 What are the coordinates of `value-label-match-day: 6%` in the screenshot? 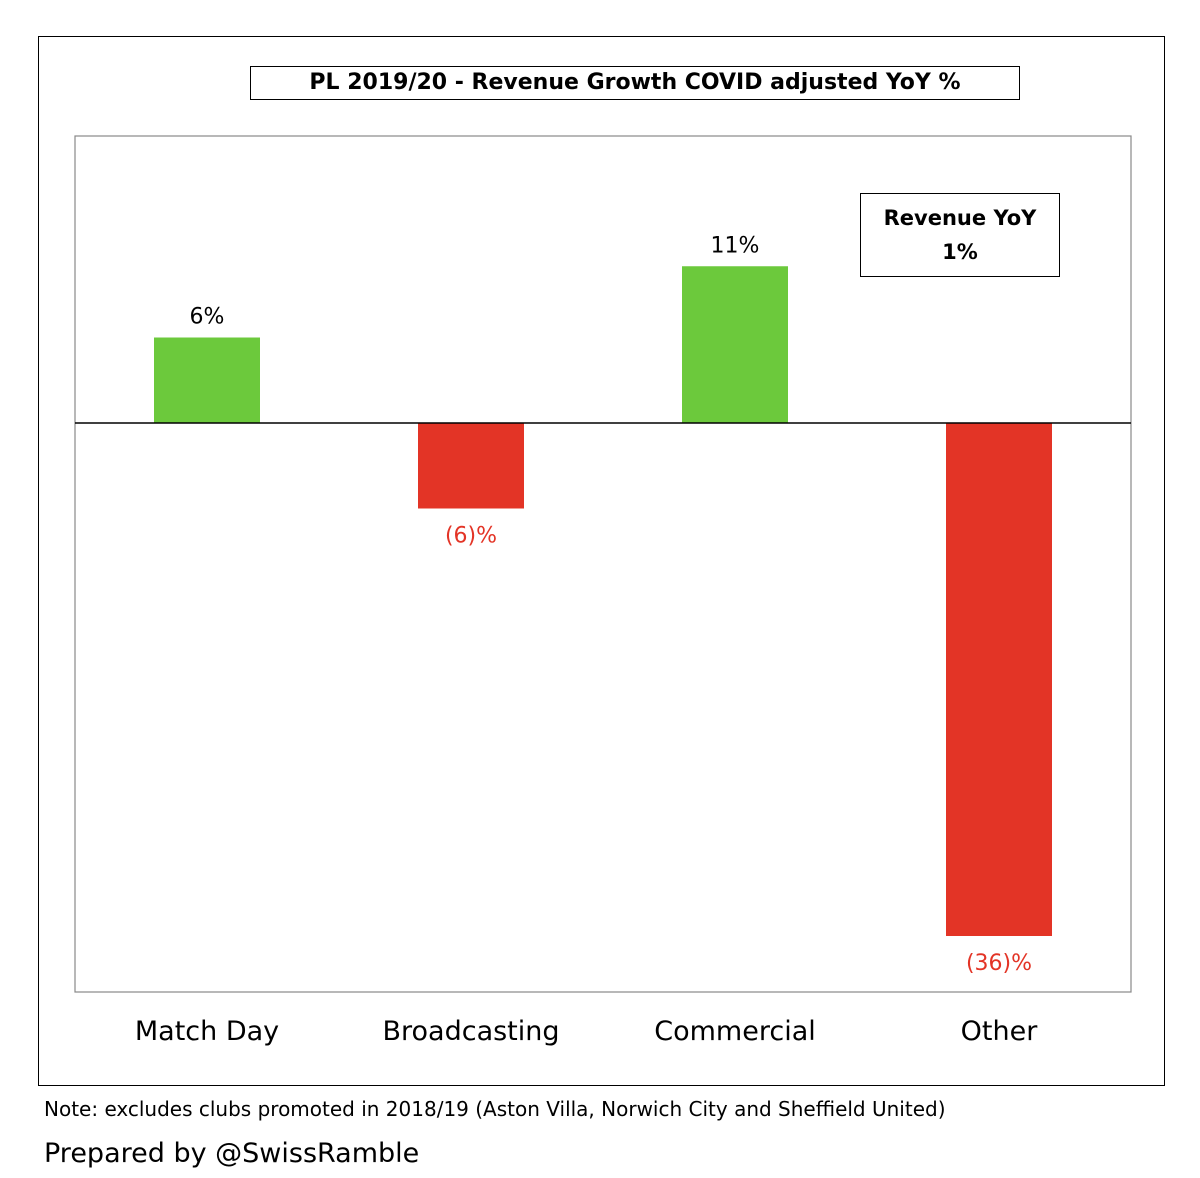 It's located at (207, 317).